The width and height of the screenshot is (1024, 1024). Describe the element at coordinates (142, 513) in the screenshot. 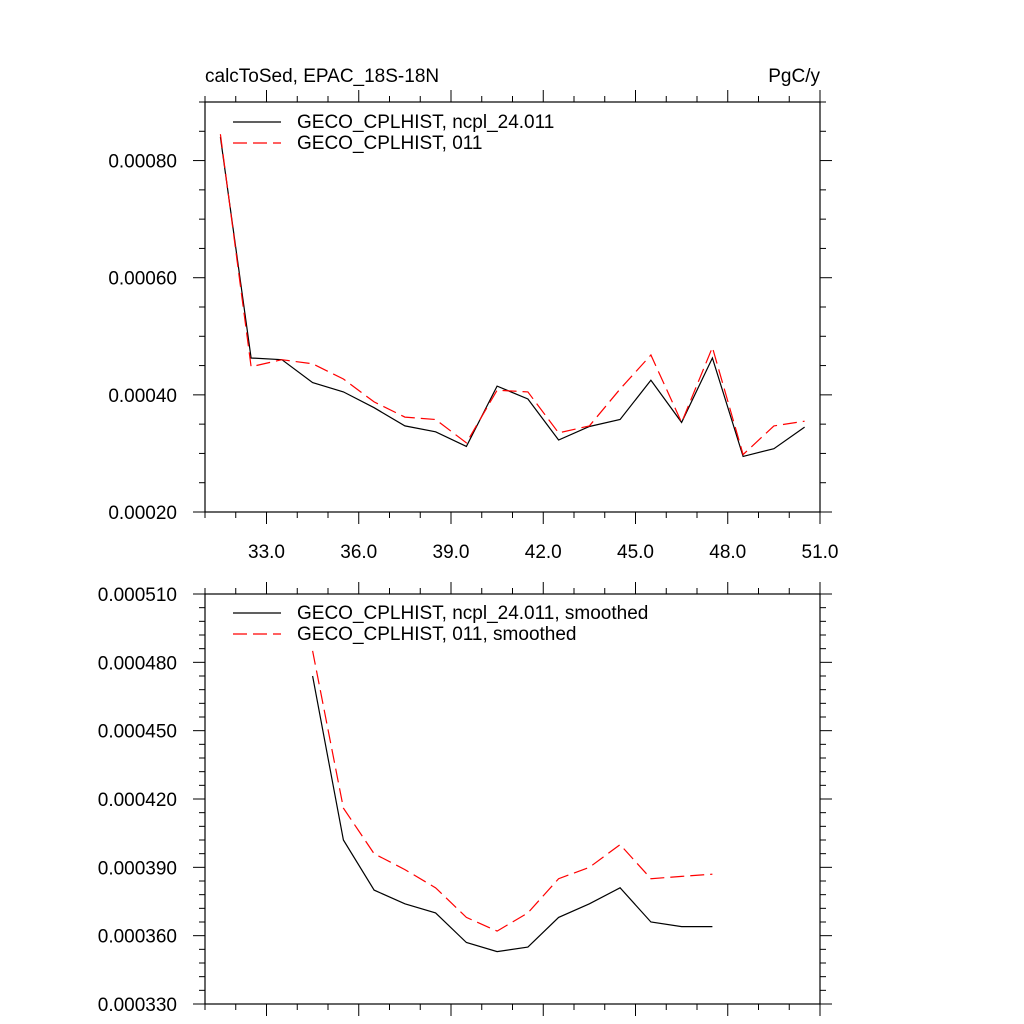

I see `y-tick-label: 0.00020` at that location.